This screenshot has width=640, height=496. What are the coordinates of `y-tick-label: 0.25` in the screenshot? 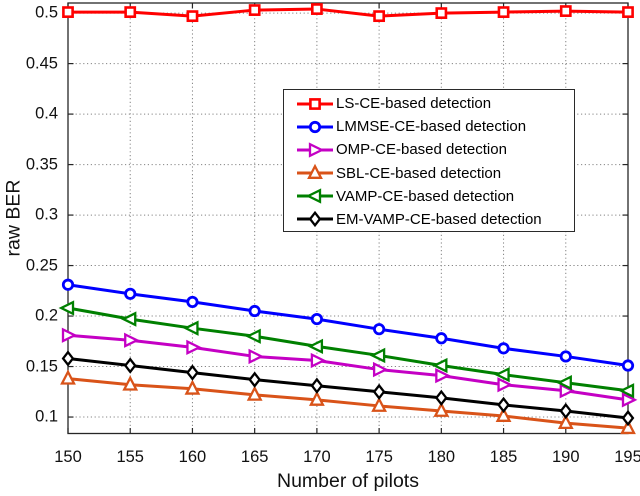 It's located at (41, 265).